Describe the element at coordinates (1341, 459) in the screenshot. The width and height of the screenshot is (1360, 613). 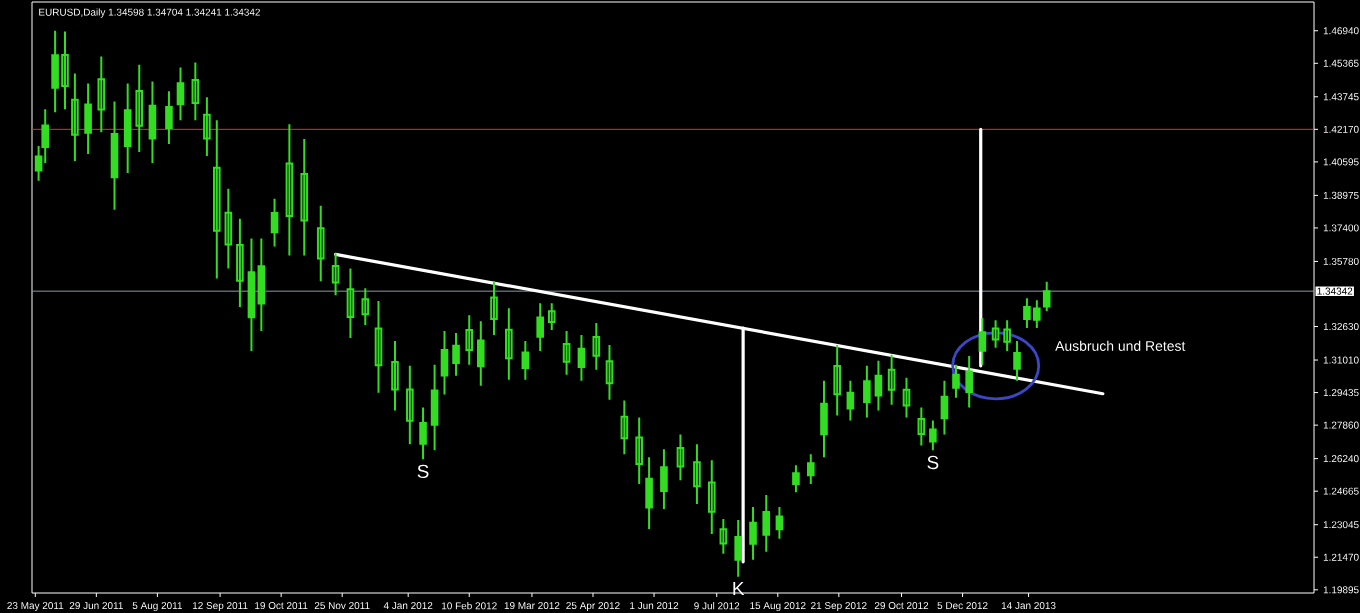
I see `y-tick-label: 1.26240` at that location.